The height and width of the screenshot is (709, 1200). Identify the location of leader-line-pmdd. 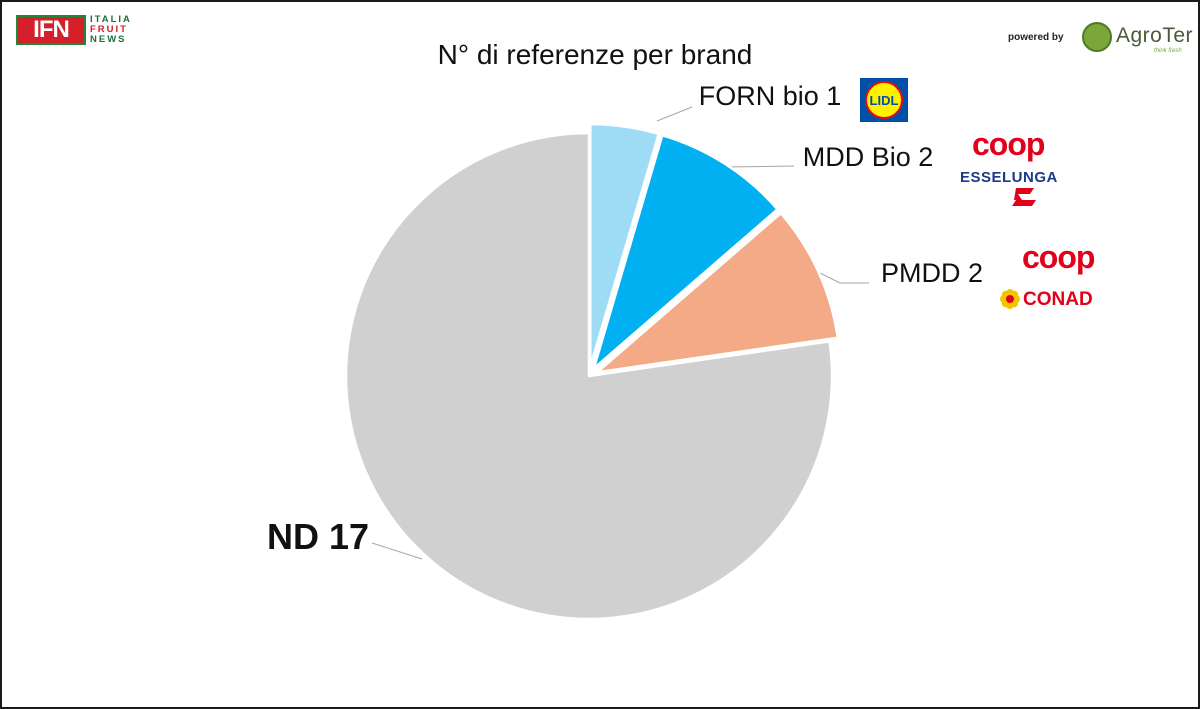
(843, 277).